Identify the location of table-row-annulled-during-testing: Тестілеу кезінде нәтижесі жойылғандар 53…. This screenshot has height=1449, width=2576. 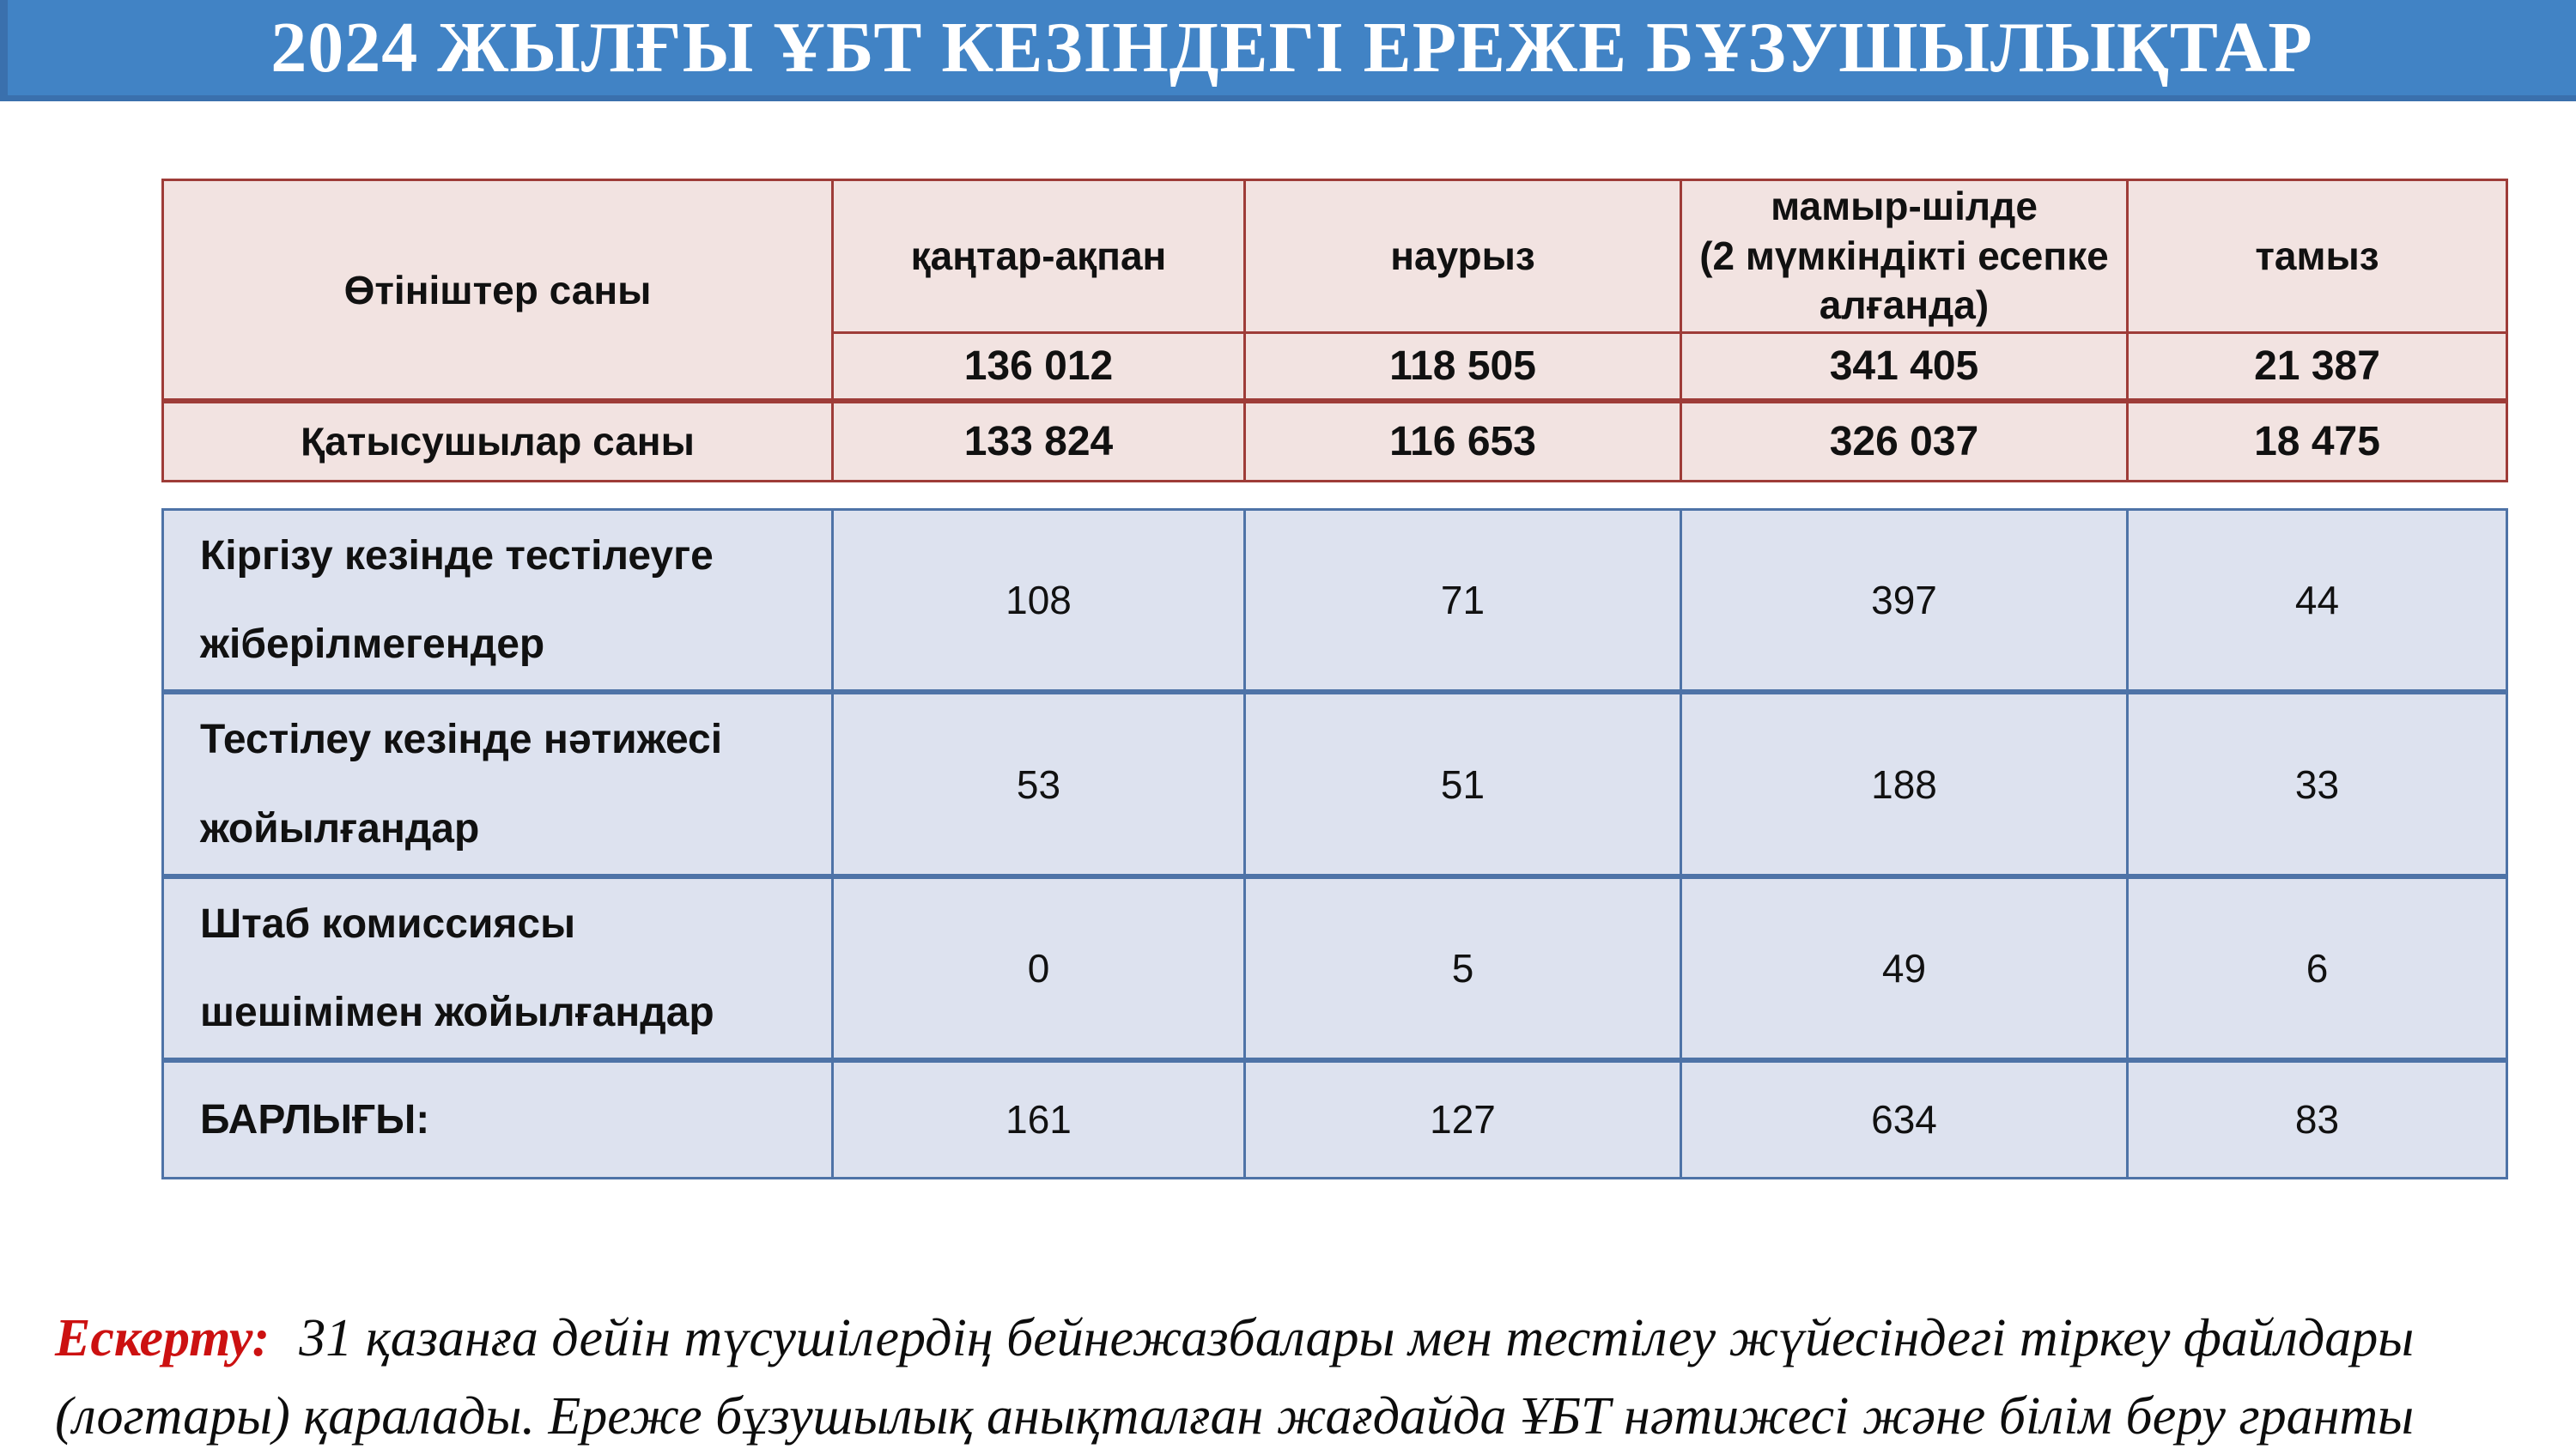
(1334, 783).